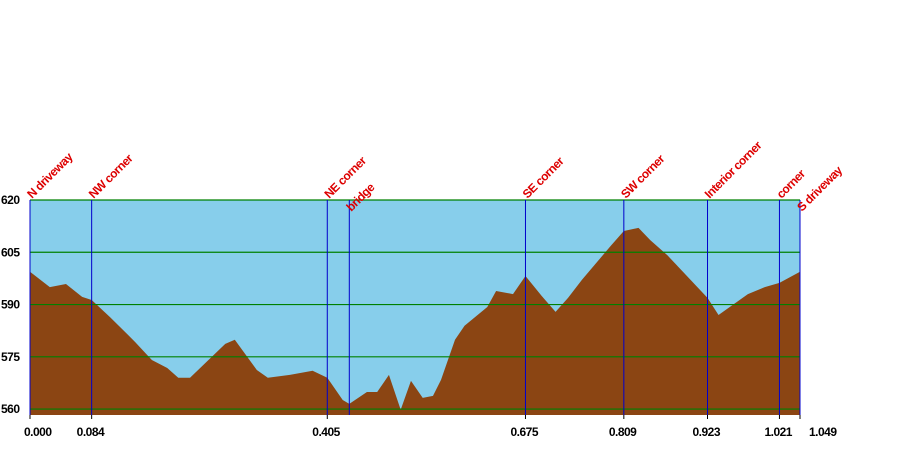 The image size is (900, 450). I want to click on y-tick-label: 560, so click(10, 409).